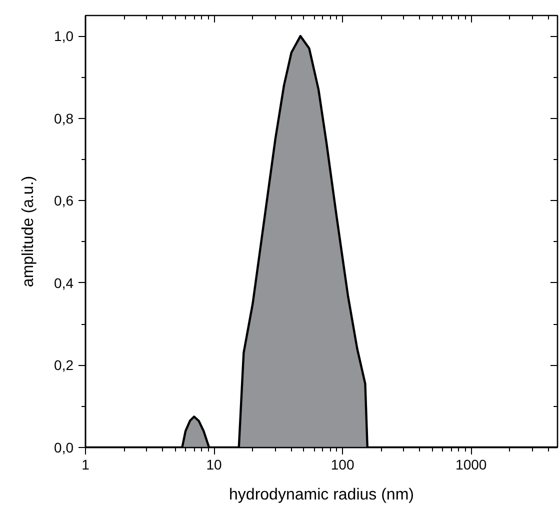 This screenshot has height=517, width=559. Describe the element at coordinates (64, 36) in the screenshot. I see `y-tick-label: 1,0` at that location.